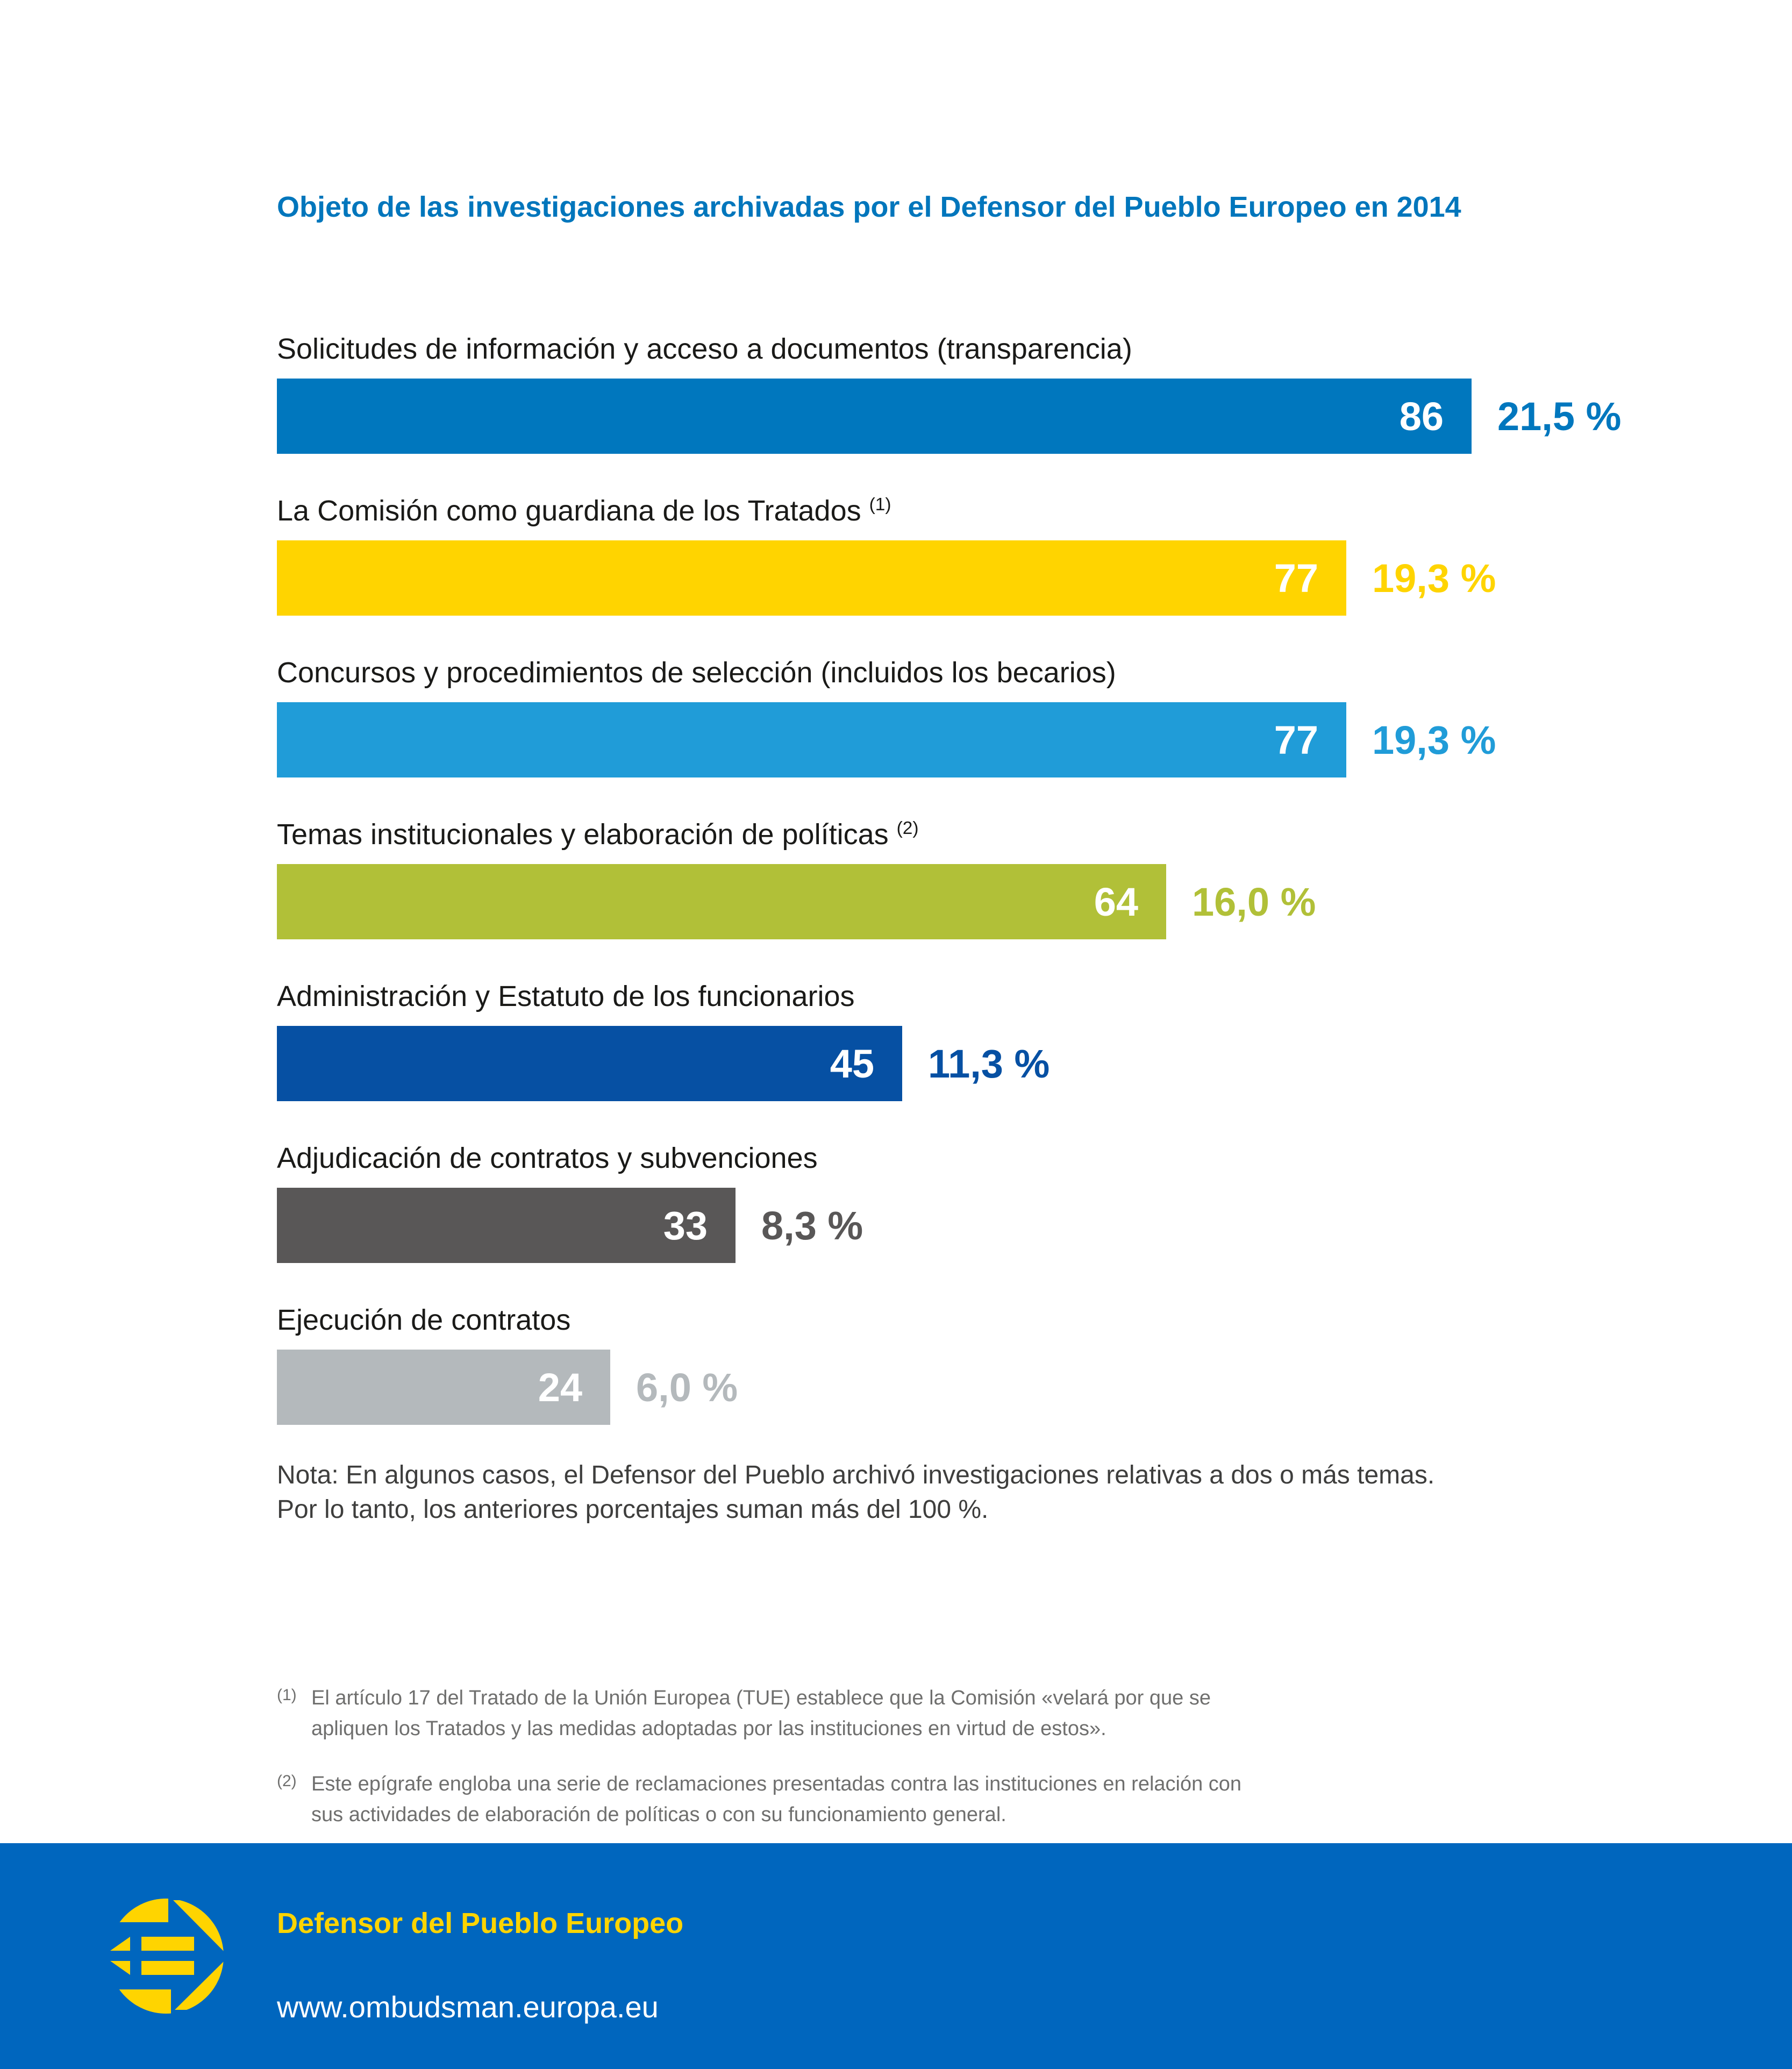 The image size is (1792, 2069). I want to click on bar: 86, so click(874, 416).